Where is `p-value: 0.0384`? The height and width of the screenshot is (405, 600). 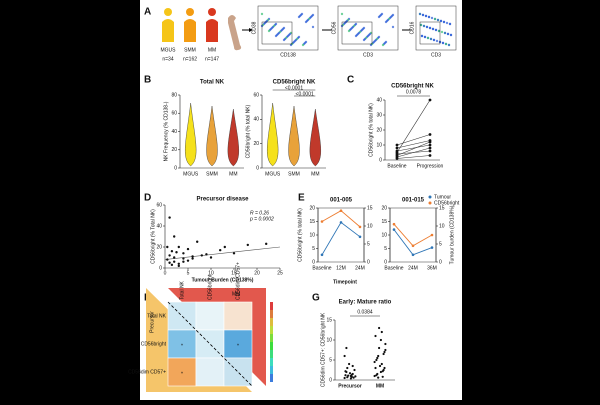 p-value: 0.0384 is located at coordinates (365, 312).